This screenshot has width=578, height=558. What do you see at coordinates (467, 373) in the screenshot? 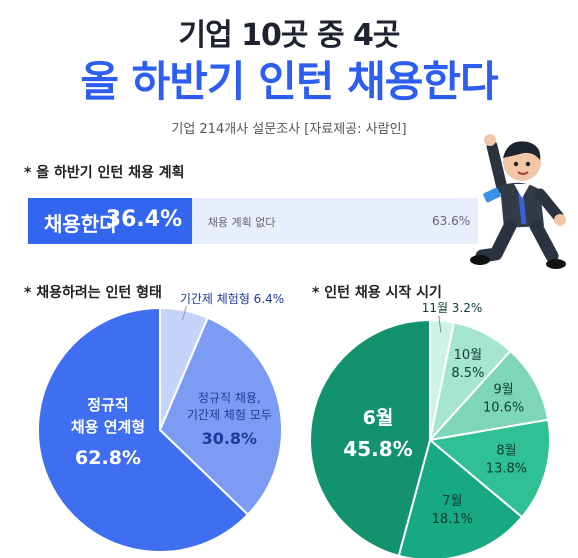
I see `pie-start-value-4: 8.5%` at bounding box center [467, 373].